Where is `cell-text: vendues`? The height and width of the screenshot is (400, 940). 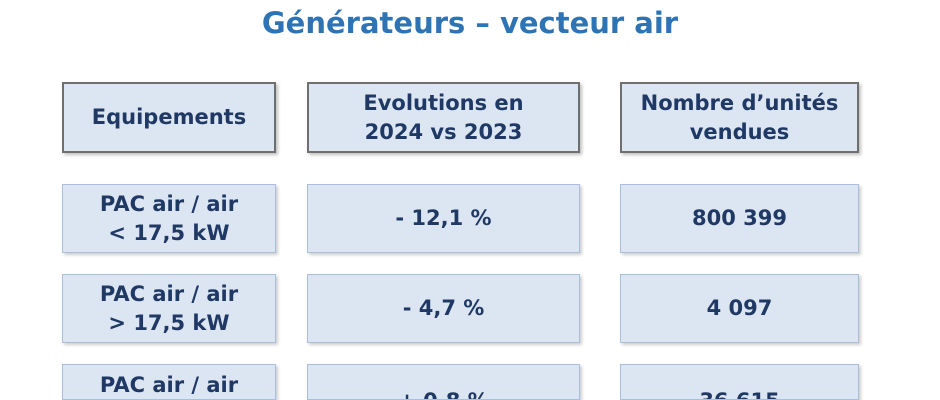
cell-text: vendues is located at coordinates (739, 131).